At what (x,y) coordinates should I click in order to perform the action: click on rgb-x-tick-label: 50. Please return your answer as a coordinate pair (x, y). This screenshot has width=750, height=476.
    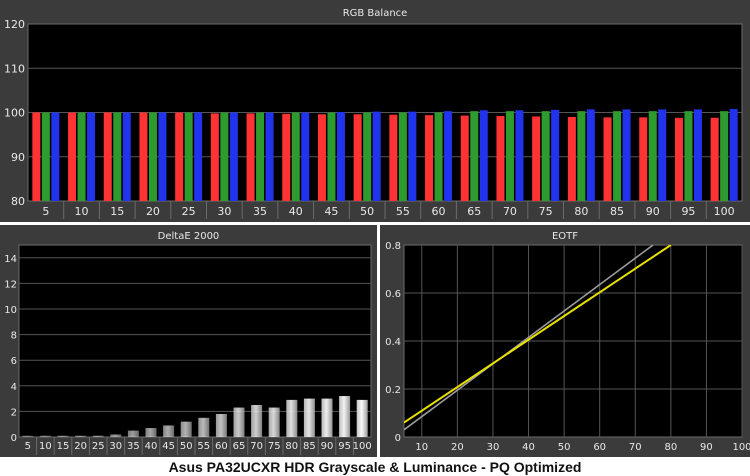
    Looking at the image, I should click on (367, 211).